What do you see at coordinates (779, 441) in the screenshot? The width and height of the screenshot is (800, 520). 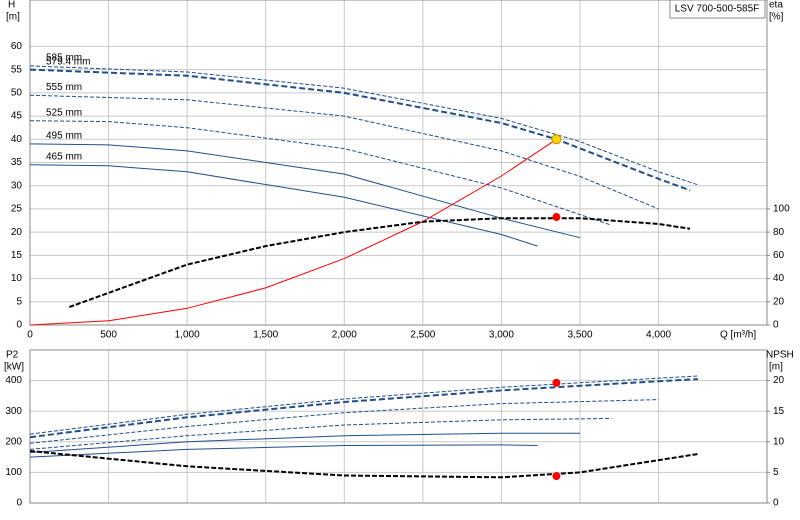 I see `y2-tick-label: 10` at bounding box center [779, 441].